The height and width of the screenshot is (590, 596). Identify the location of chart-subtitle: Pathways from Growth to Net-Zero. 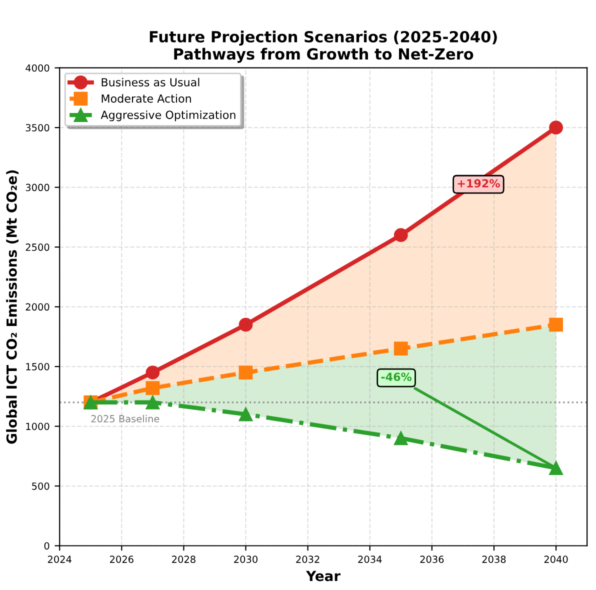
(324, 55).